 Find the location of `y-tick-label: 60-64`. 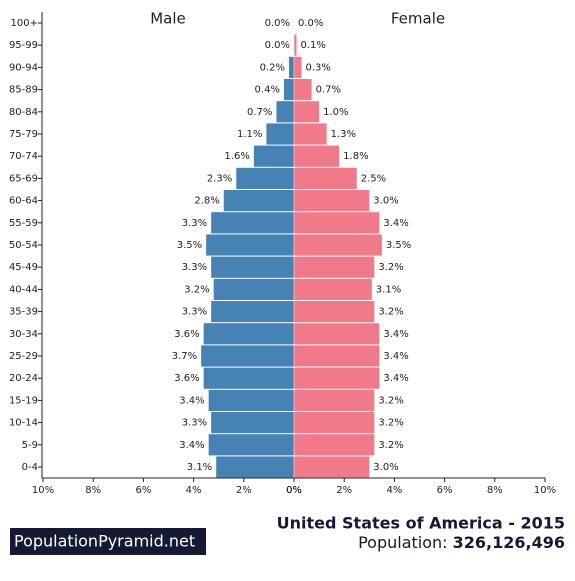

y-tick-label: 60-64 is located at coordinates (23, 201).